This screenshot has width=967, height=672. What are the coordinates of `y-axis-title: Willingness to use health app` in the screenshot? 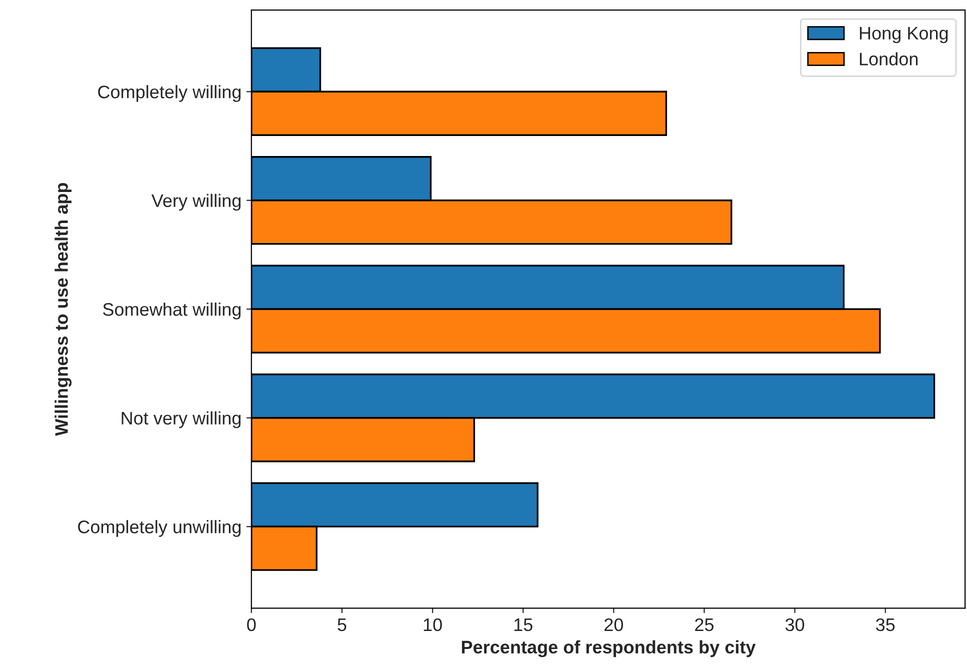 It's located at (63, 309).